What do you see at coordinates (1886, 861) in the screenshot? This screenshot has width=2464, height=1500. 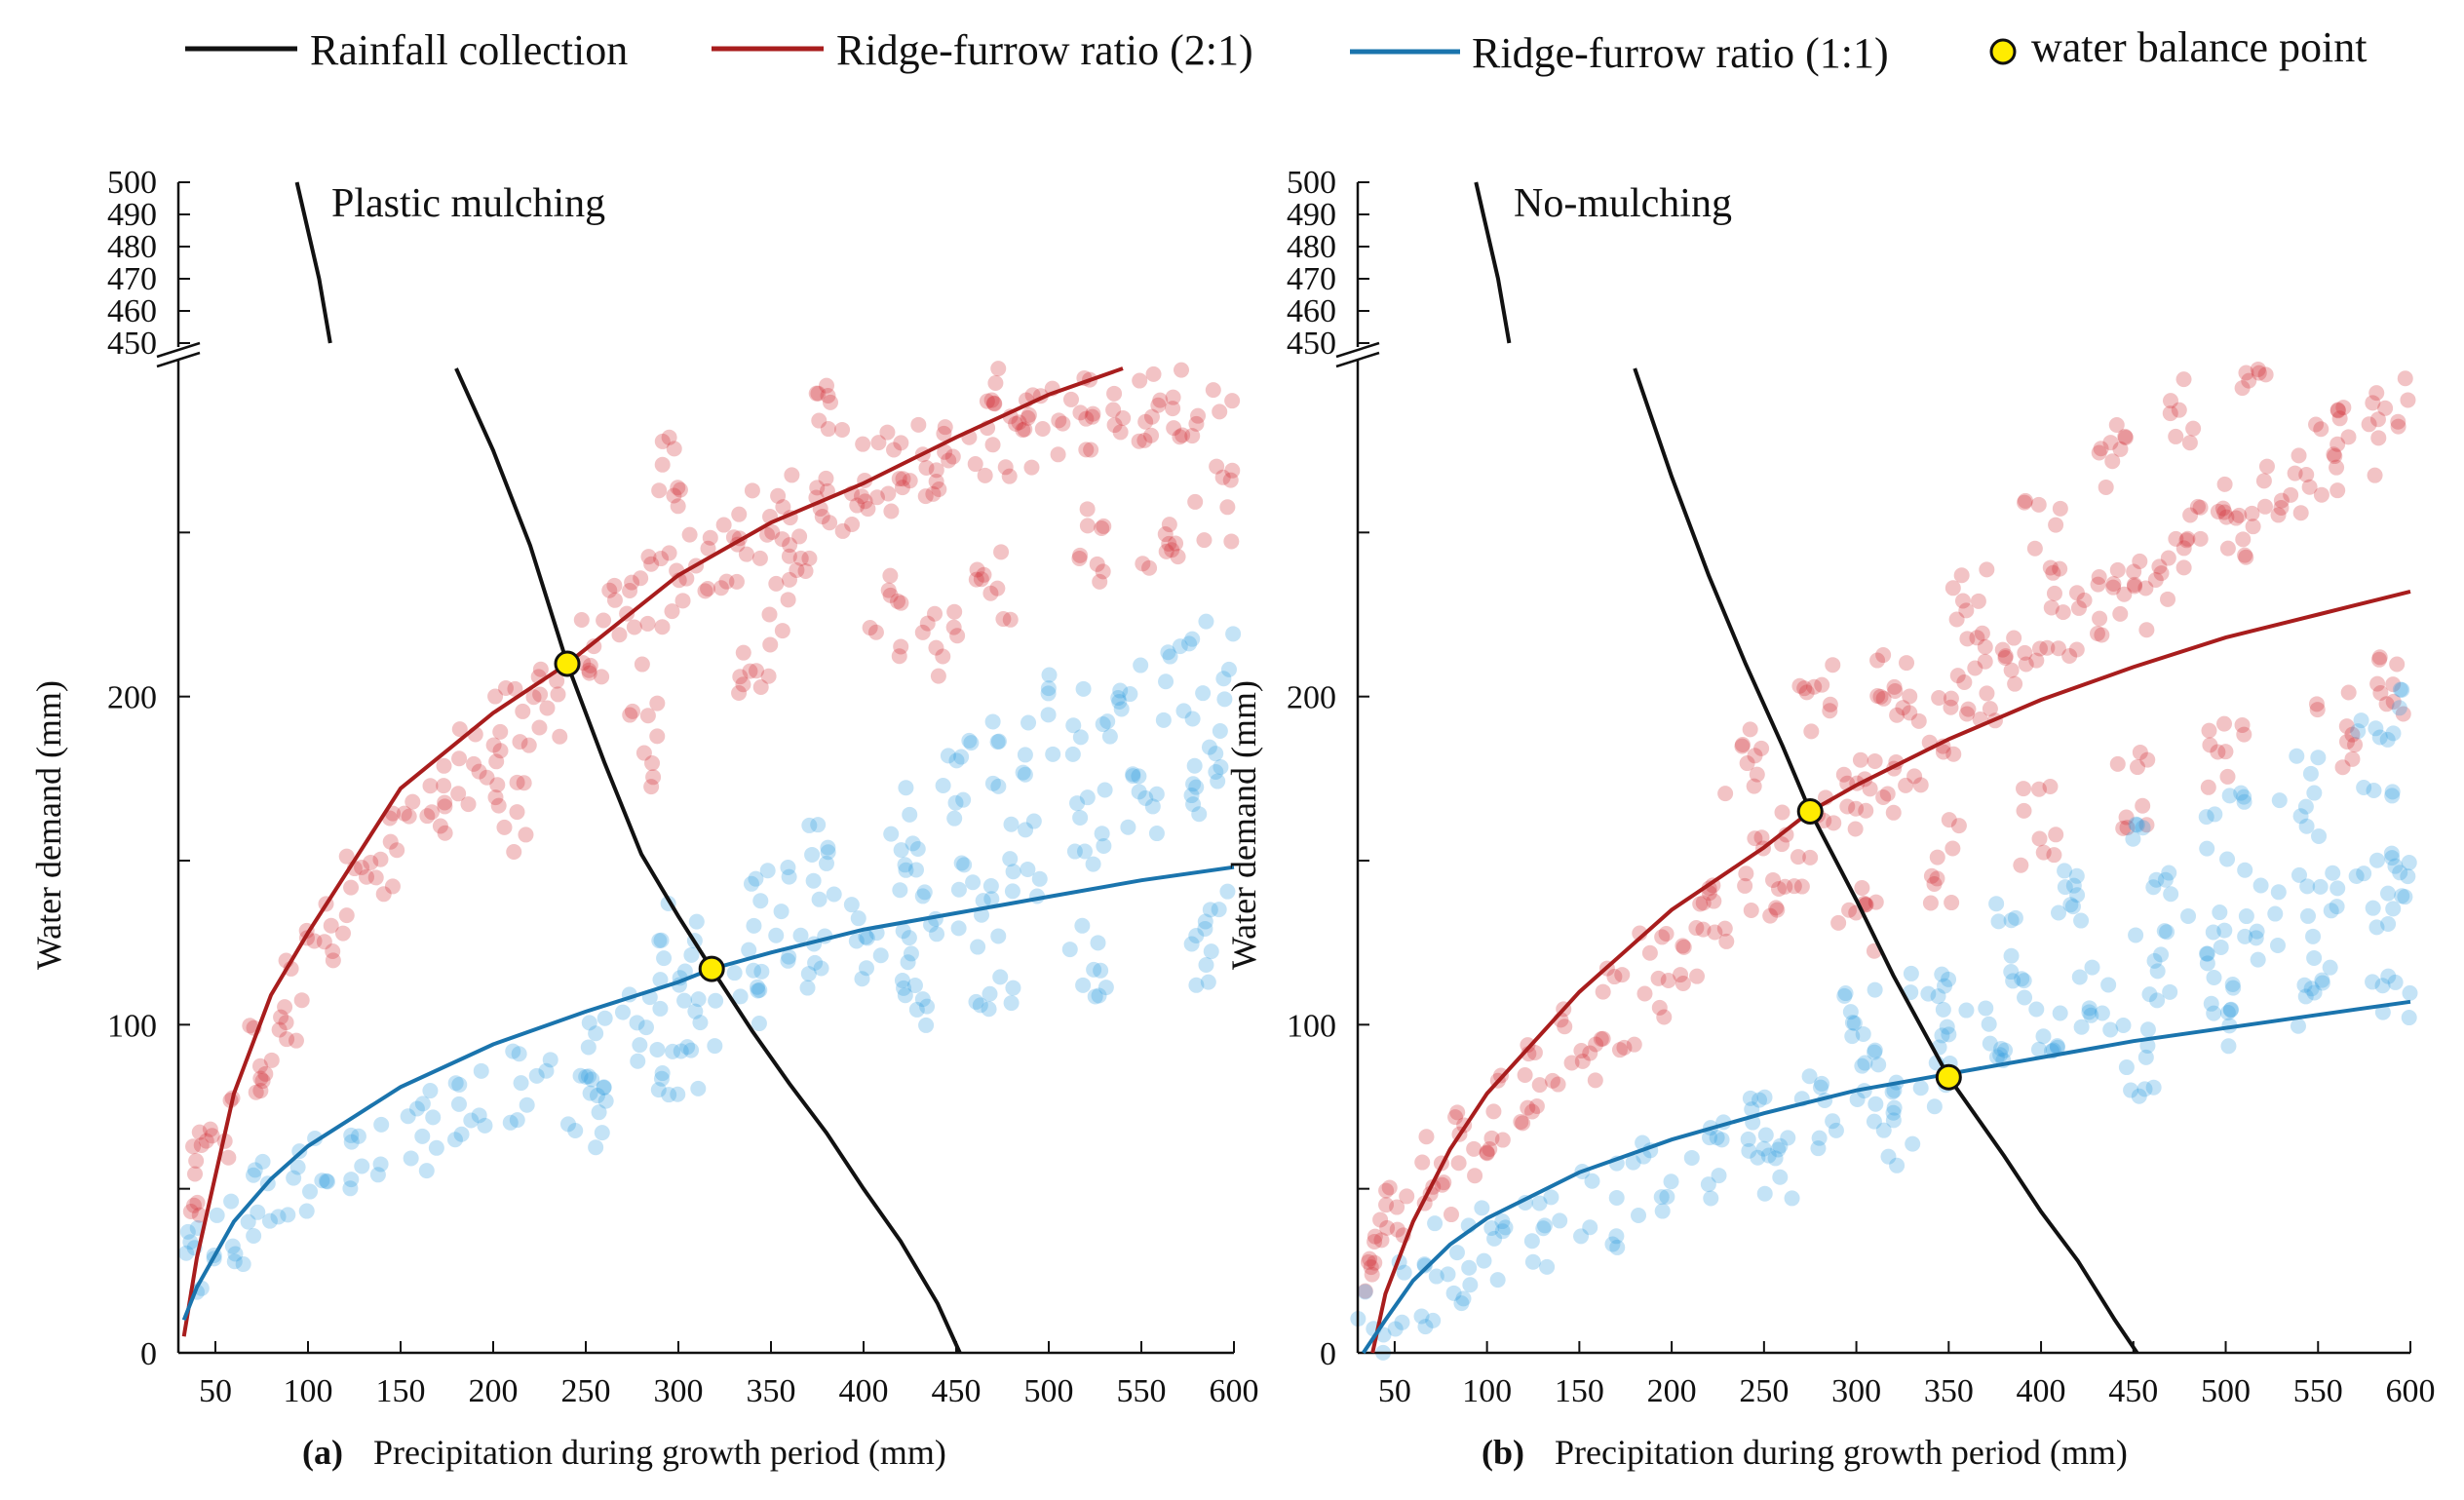 I see `rainfall-collection-line` at bounding box center [1886, 861].